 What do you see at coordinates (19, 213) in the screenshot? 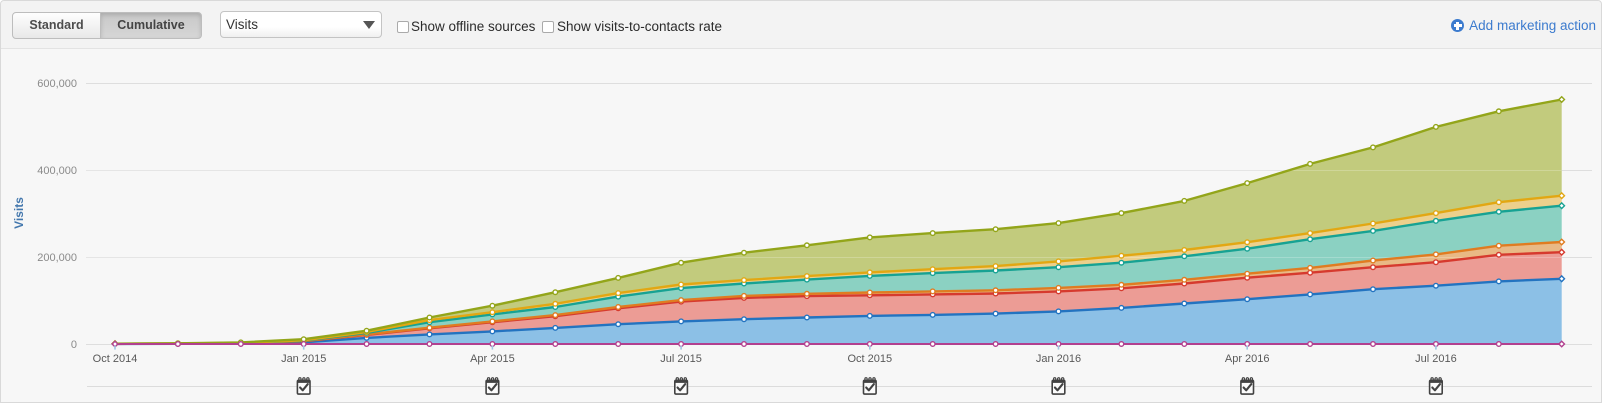
I see `svg-text: Visits` at bounding box center [19, 213].